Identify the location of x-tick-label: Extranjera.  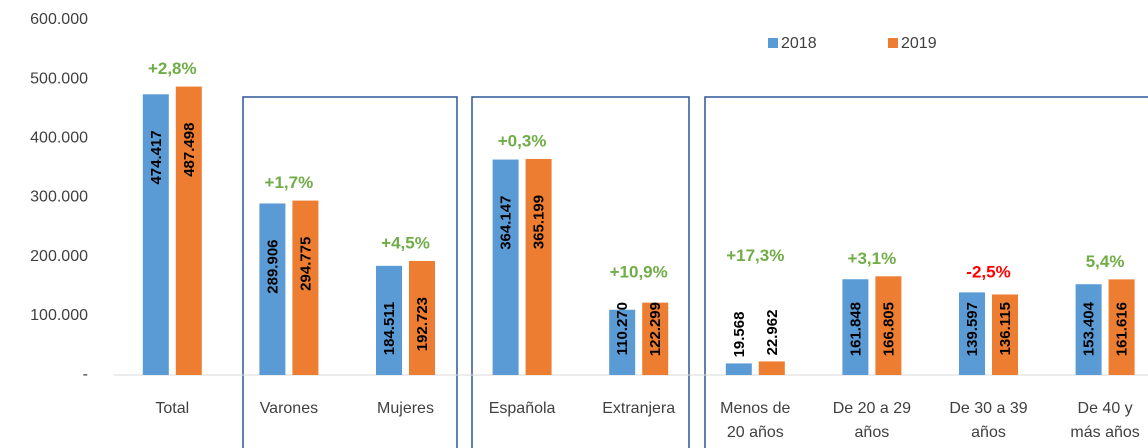
(639, 408).